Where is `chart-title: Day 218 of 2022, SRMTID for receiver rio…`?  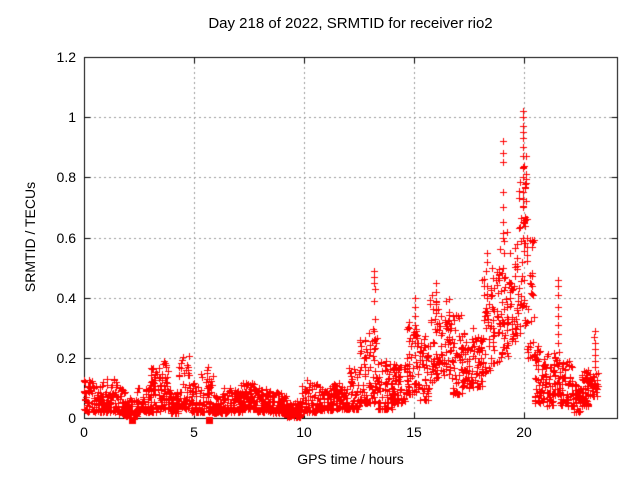
chart-title: Day 218 of 2022, SRMTID for receiver rio… is located at coordinates (350, 23).